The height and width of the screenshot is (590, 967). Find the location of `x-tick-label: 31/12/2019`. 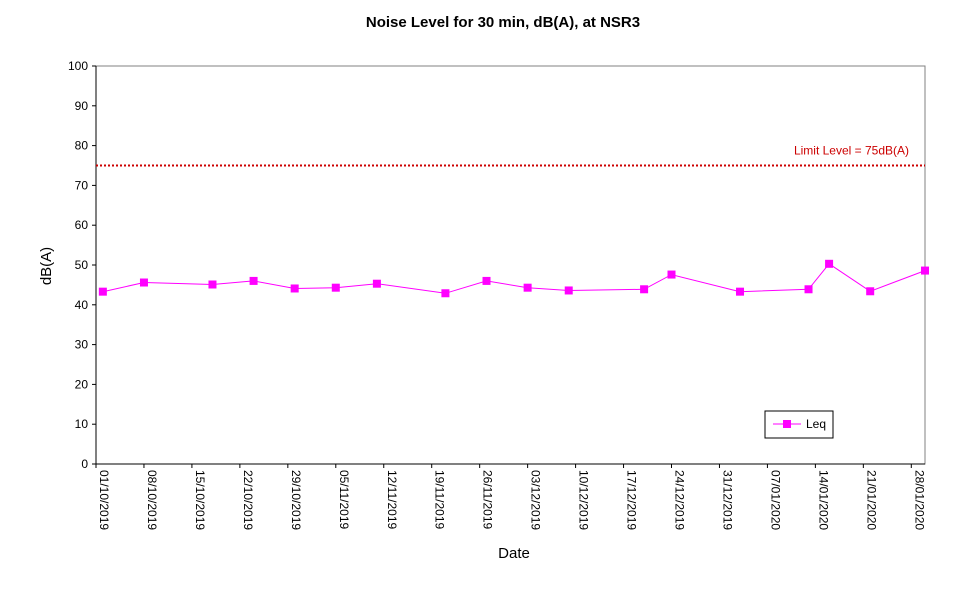

x-tick-label: 31/12/2019 is located at coordinates (727, 500).